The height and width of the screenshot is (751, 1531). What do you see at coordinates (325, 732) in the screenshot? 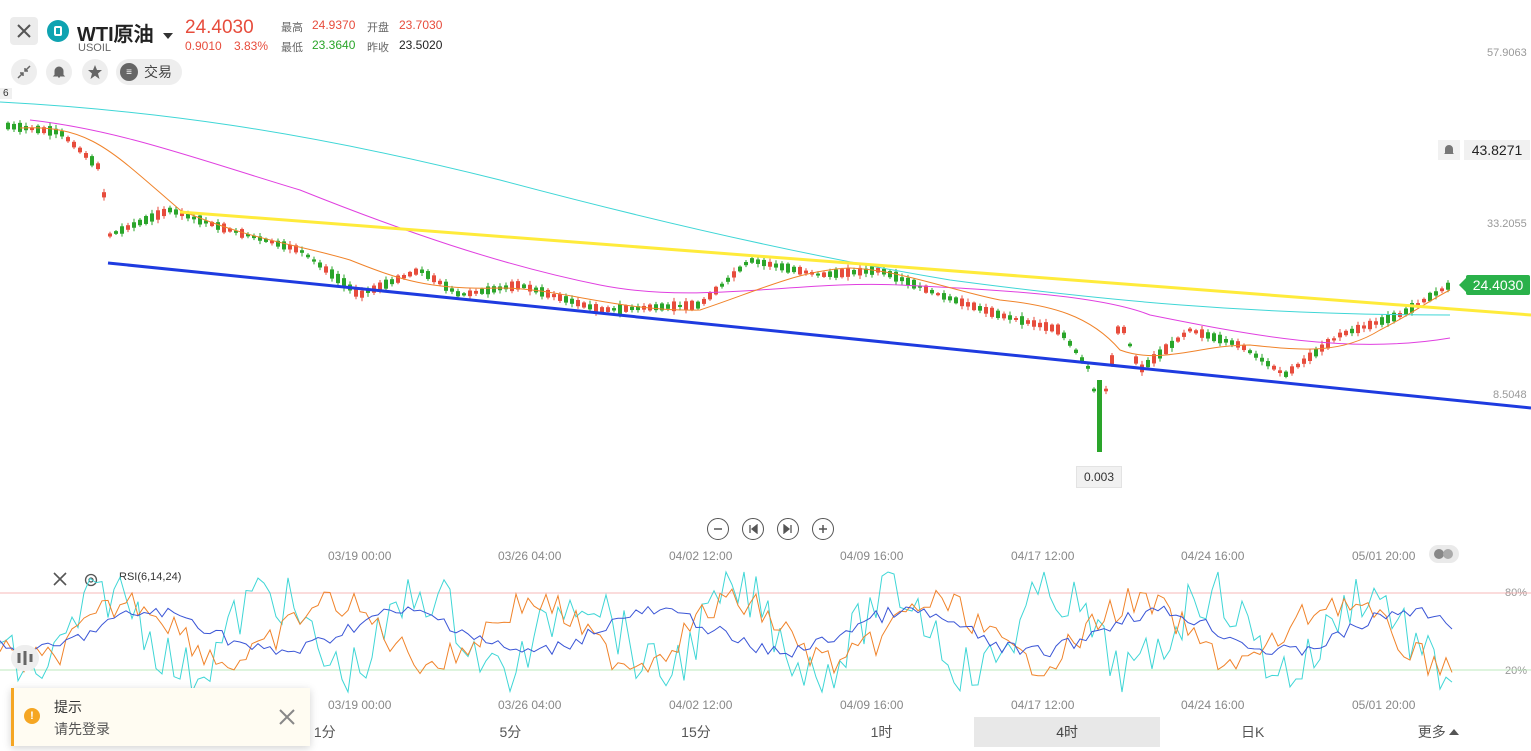
I see `tab-1min: 1分` at bounding box center [325, 732].